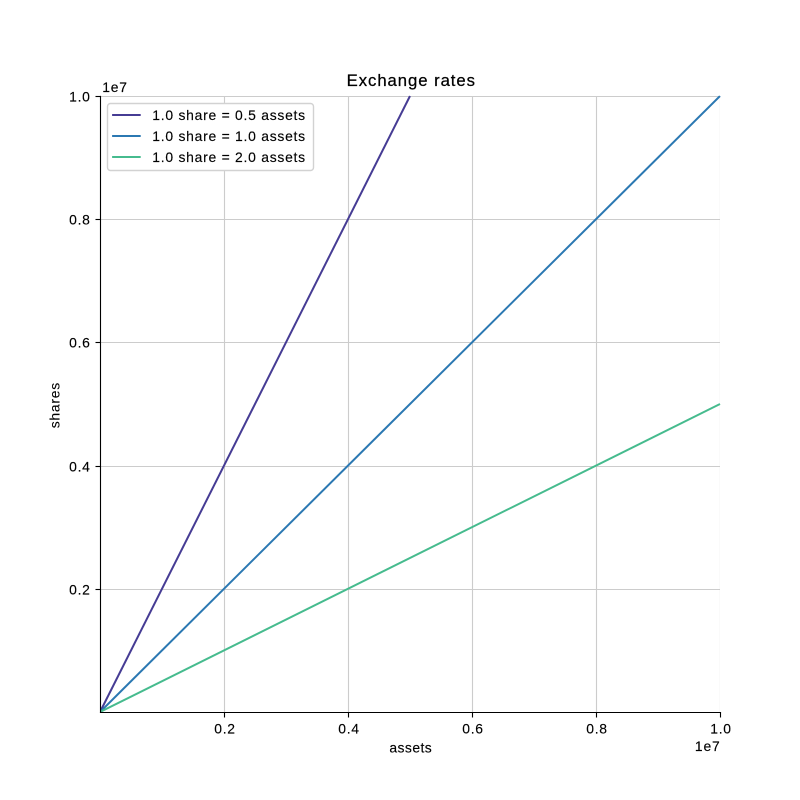 This screenshot has width=800, height=800. Describe the element at coordinates (410, 747) in the screenshot. I see `svg-text: assets` at that location.